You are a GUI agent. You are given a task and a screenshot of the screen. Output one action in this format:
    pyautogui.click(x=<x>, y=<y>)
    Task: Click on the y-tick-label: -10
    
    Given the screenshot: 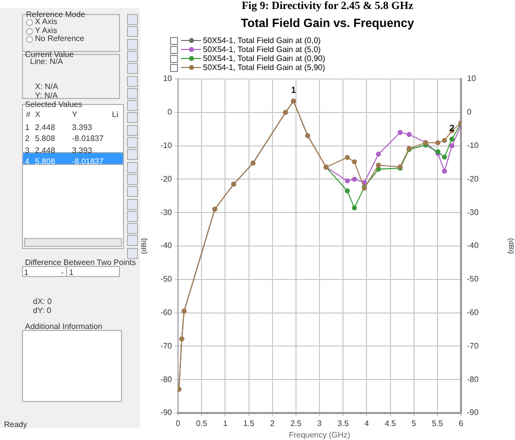 What is the action you would take?
    pyautogui.click(x=166, y=145)
    